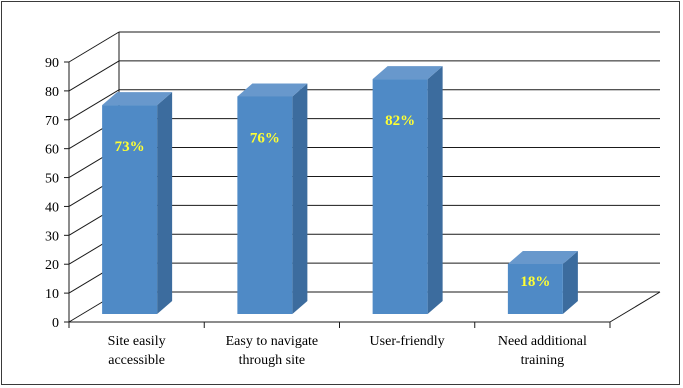 This screenshot has width=683, height=388. I want to click on y-tick-label: 60, so click(52, 150).